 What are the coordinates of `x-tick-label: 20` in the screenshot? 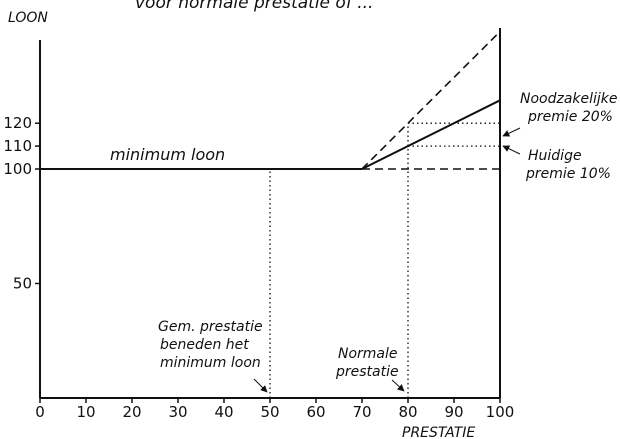 It's located at (131, 412).